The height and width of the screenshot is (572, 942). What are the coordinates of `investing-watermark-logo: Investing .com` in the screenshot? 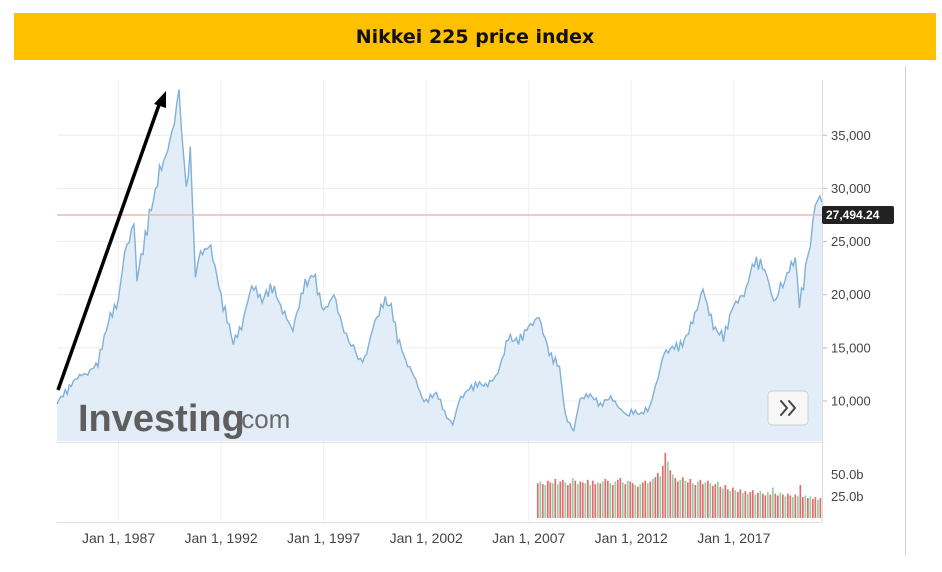 It's located at (184, 419).